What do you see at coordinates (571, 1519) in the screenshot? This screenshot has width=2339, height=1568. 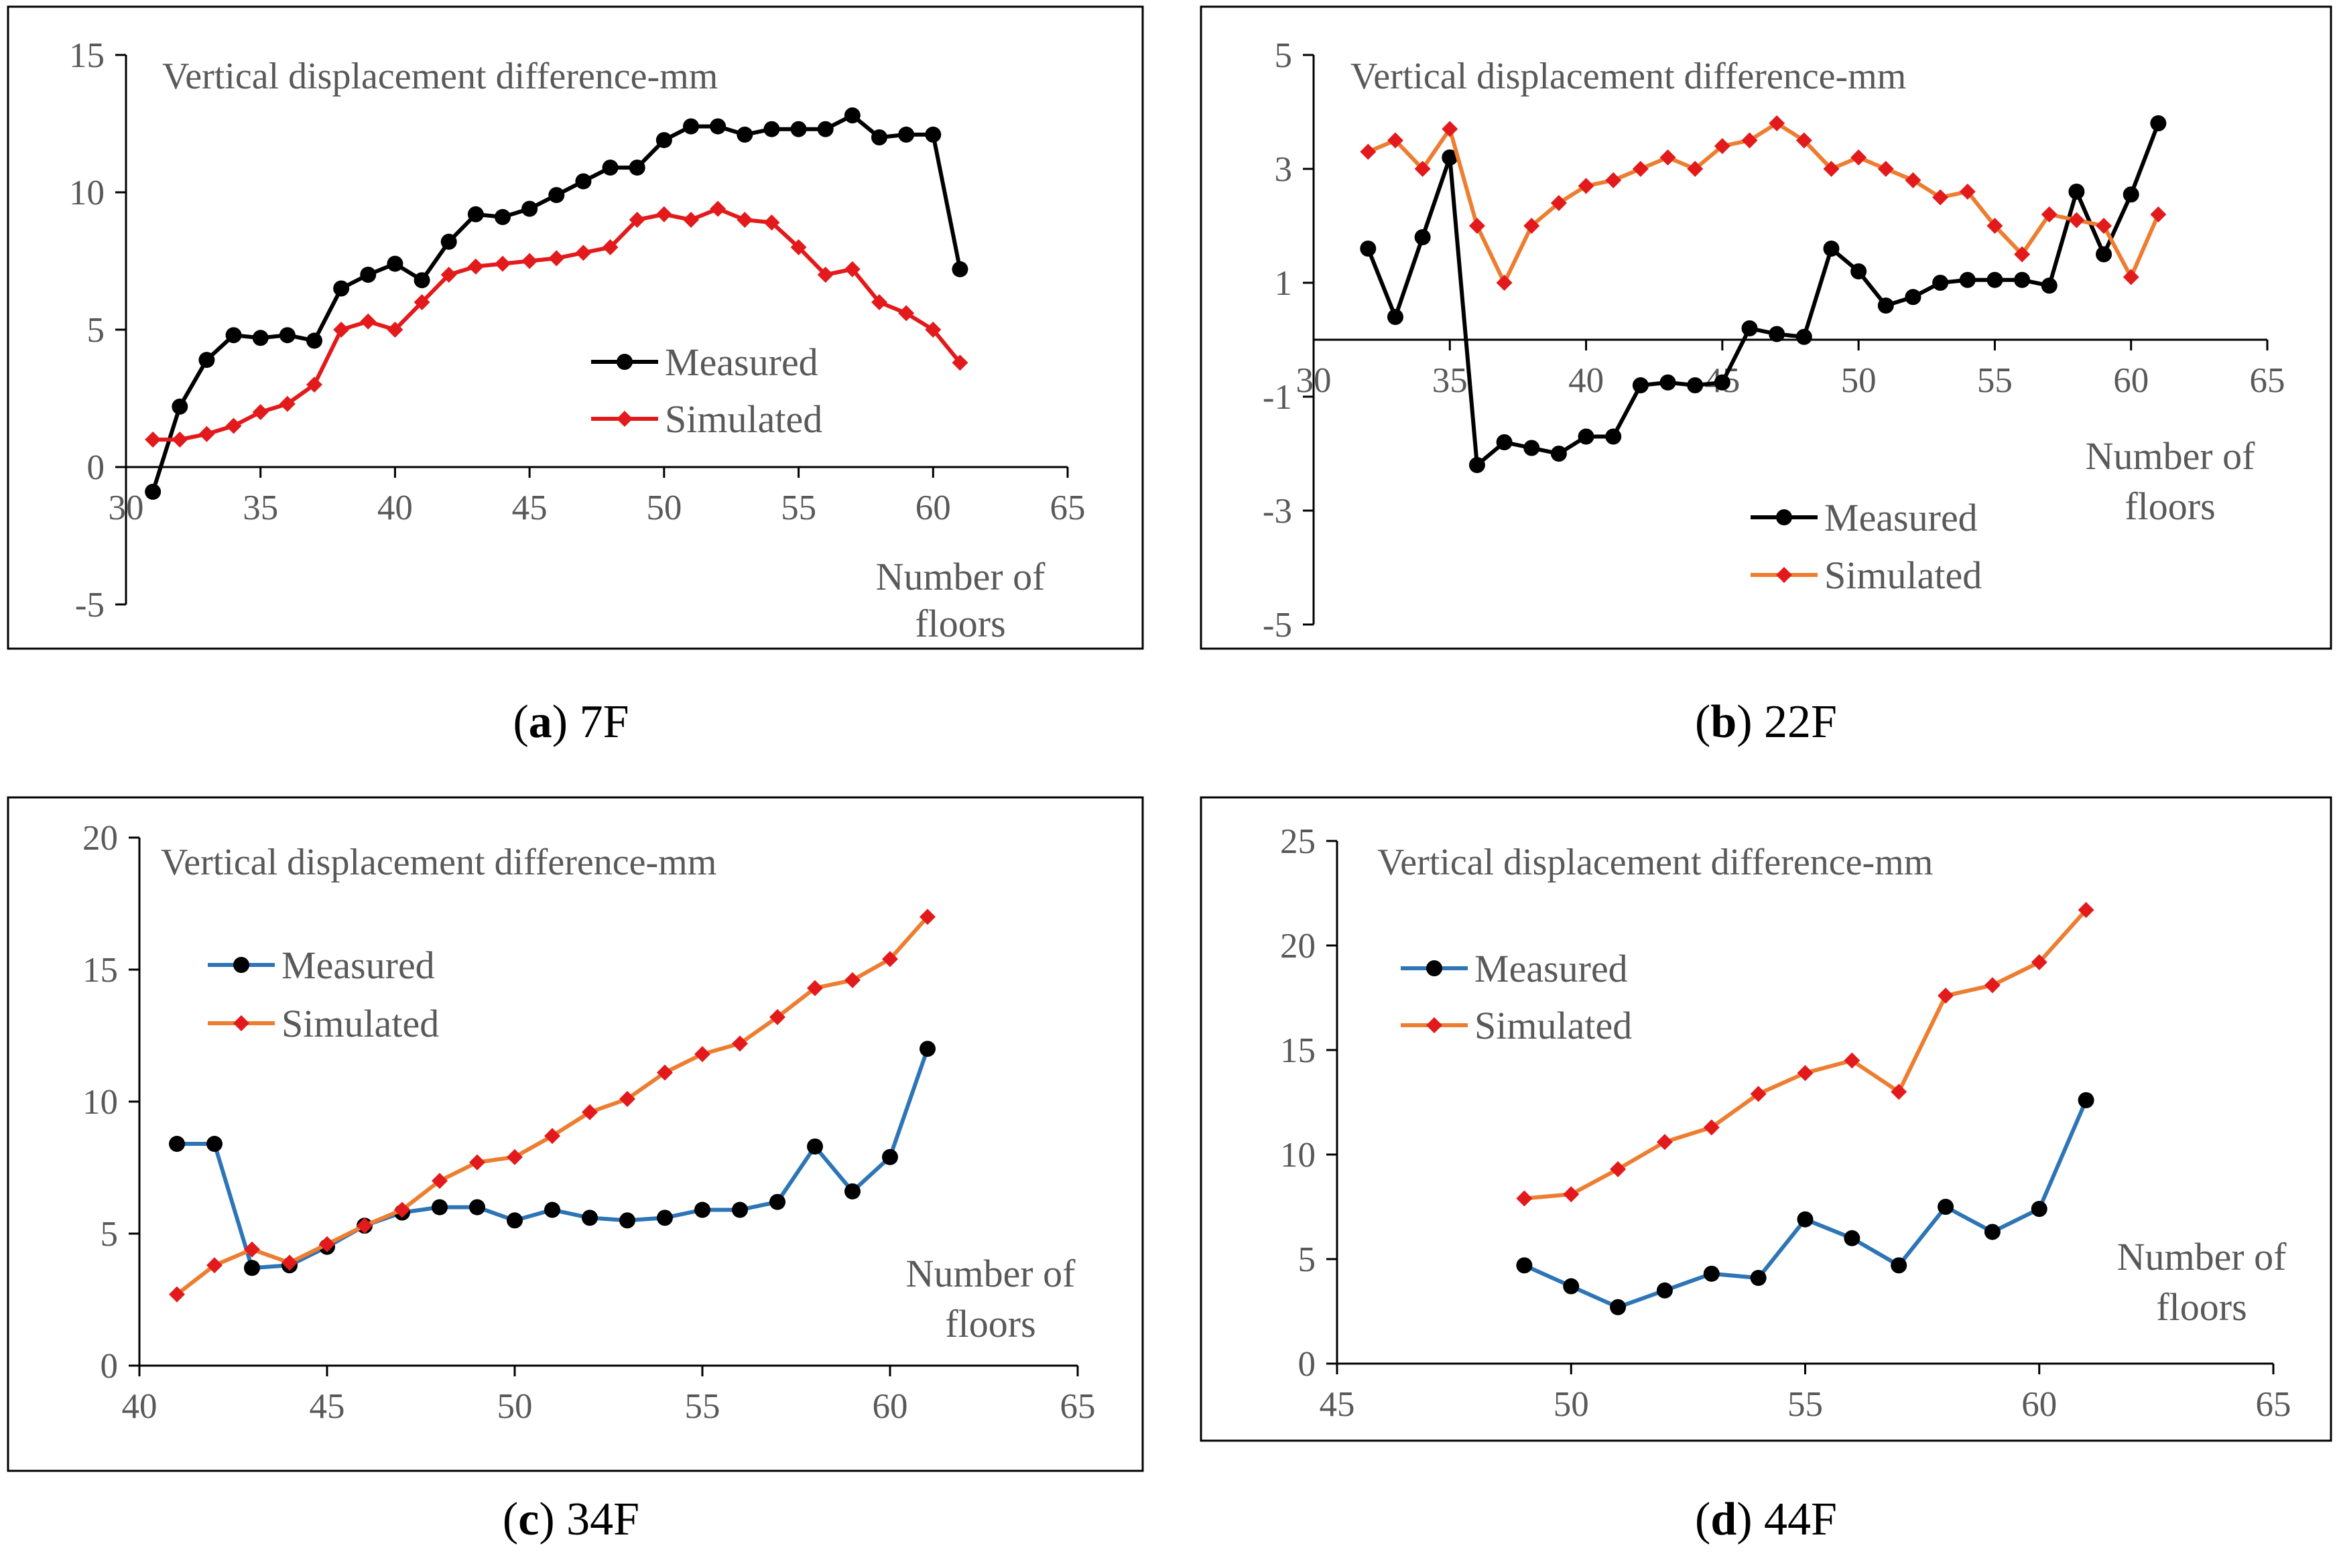 I see `panel-caption: (c) 34F` at bounding box center [571, 1519].